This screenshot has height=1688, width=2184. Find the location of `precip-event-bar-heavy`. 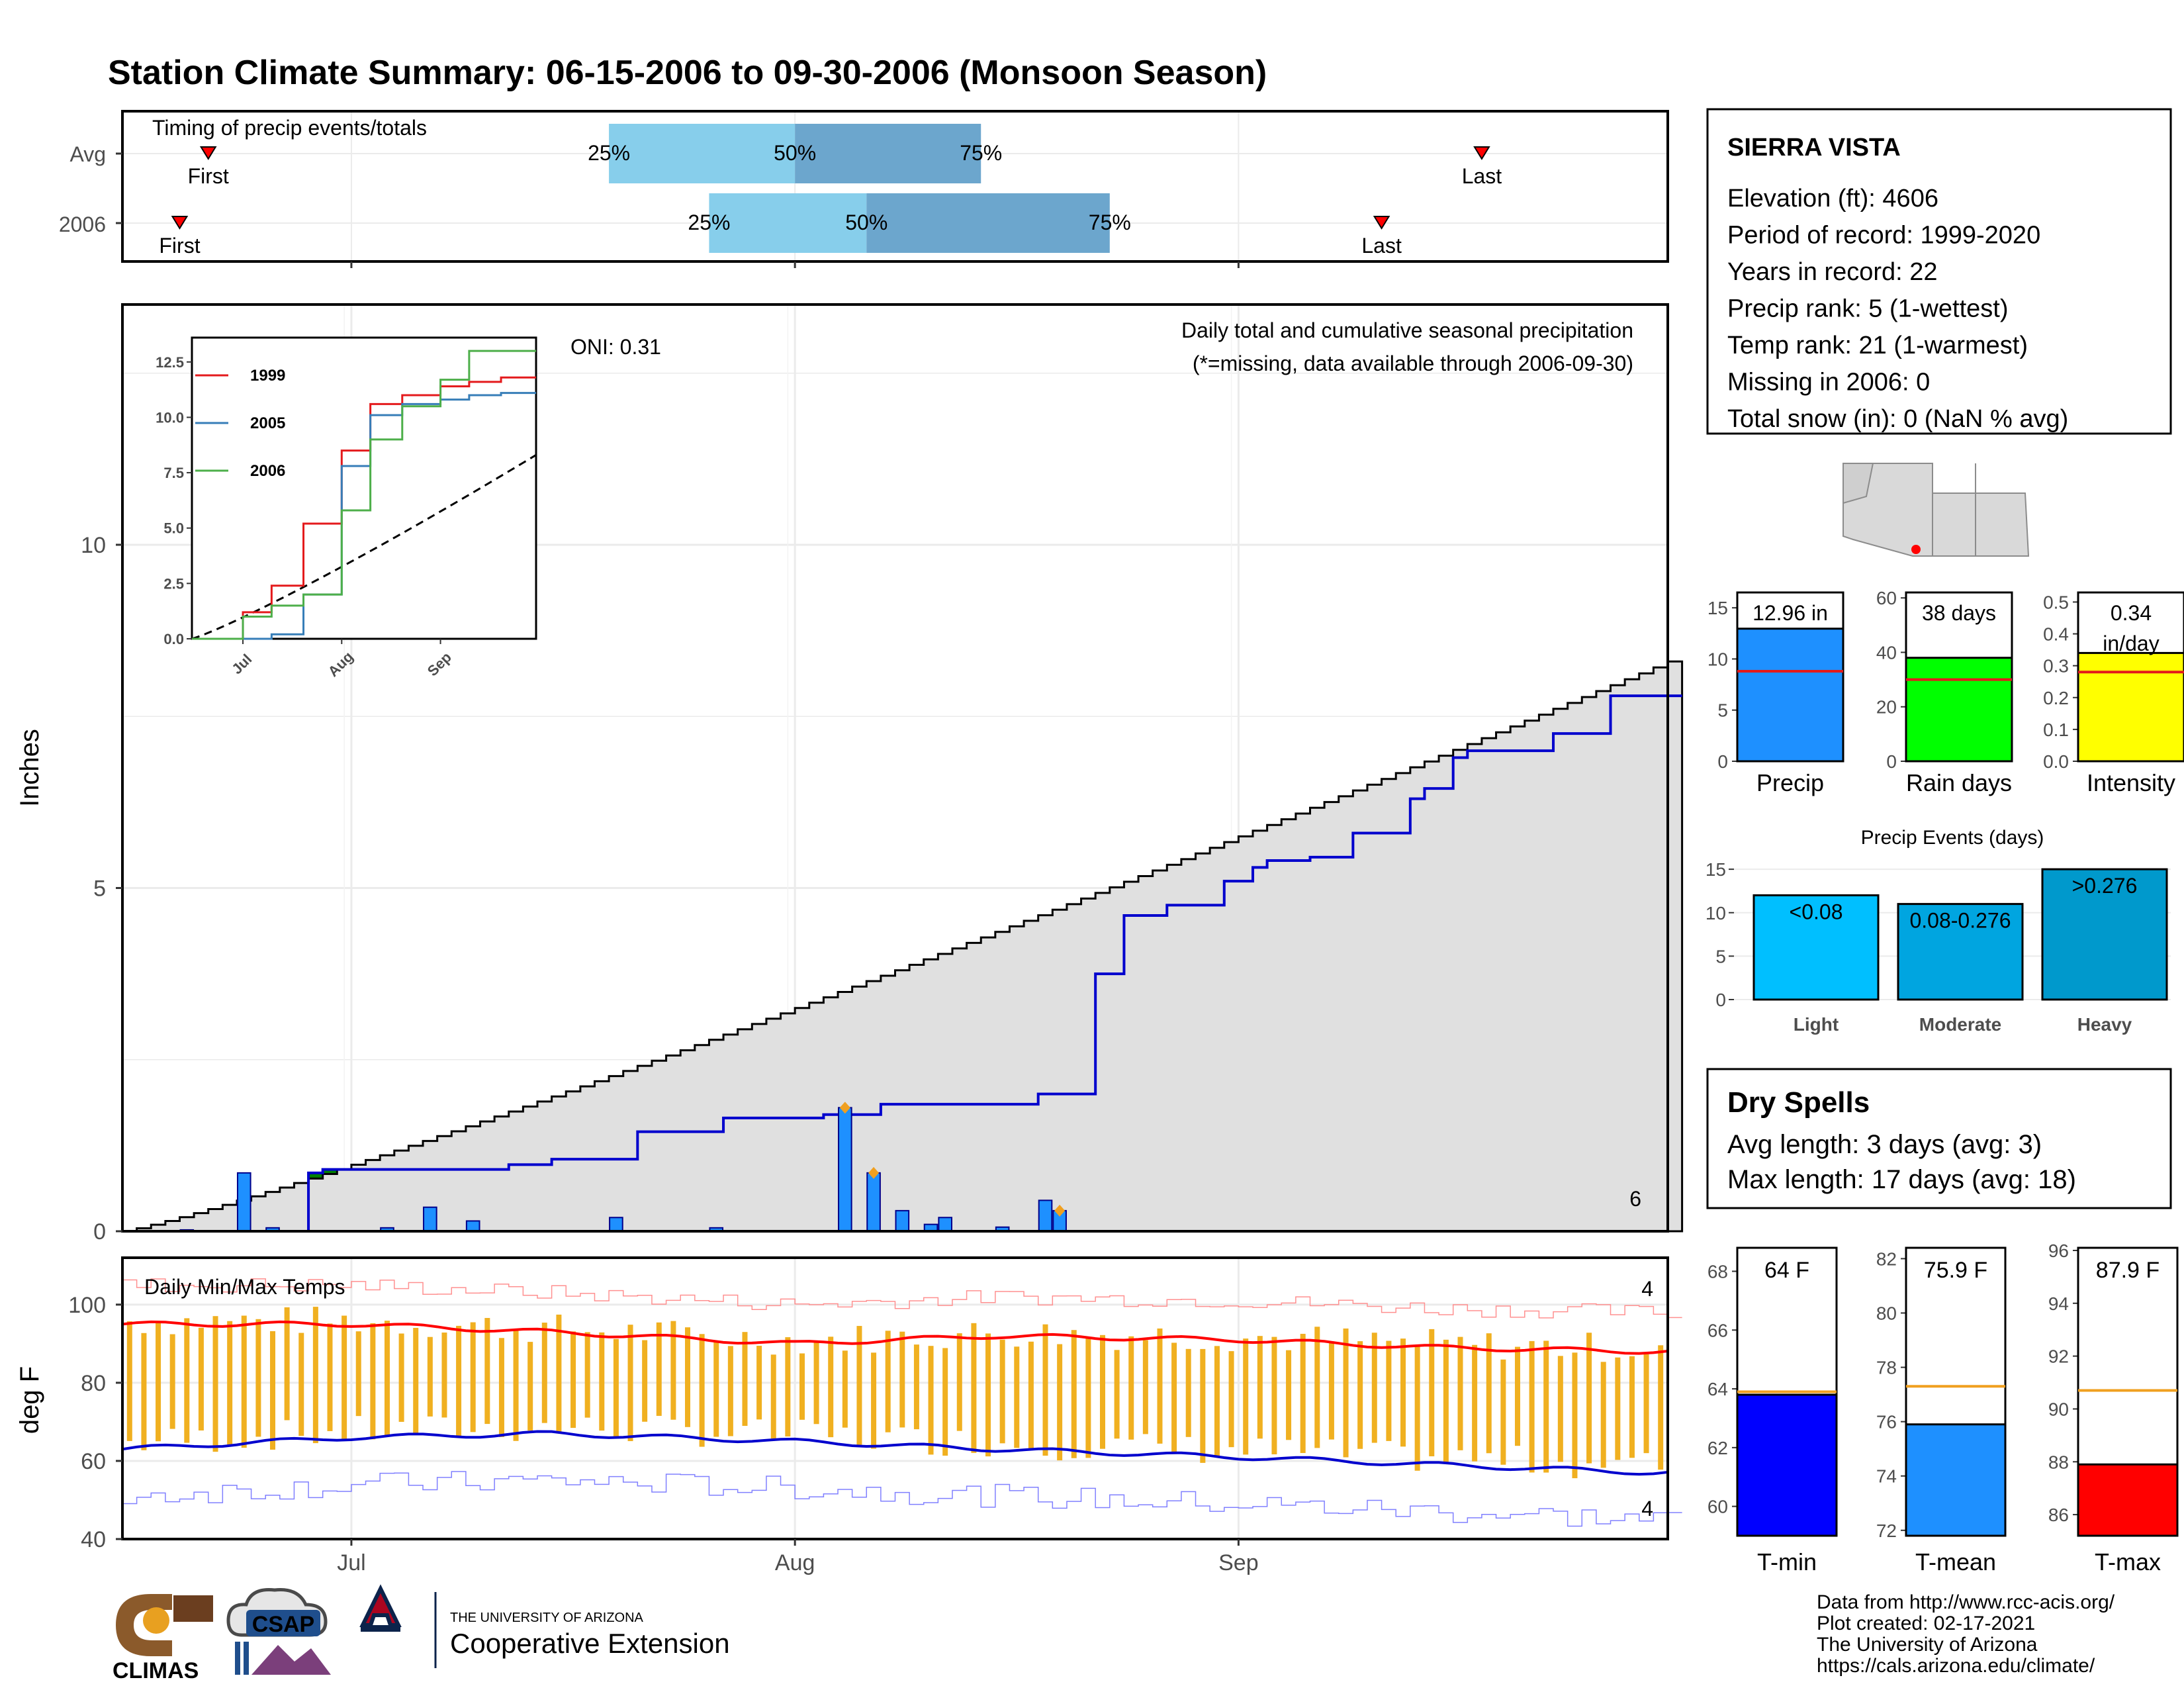

precip-event-bar-heavy is located at coordinates (2104, 934).